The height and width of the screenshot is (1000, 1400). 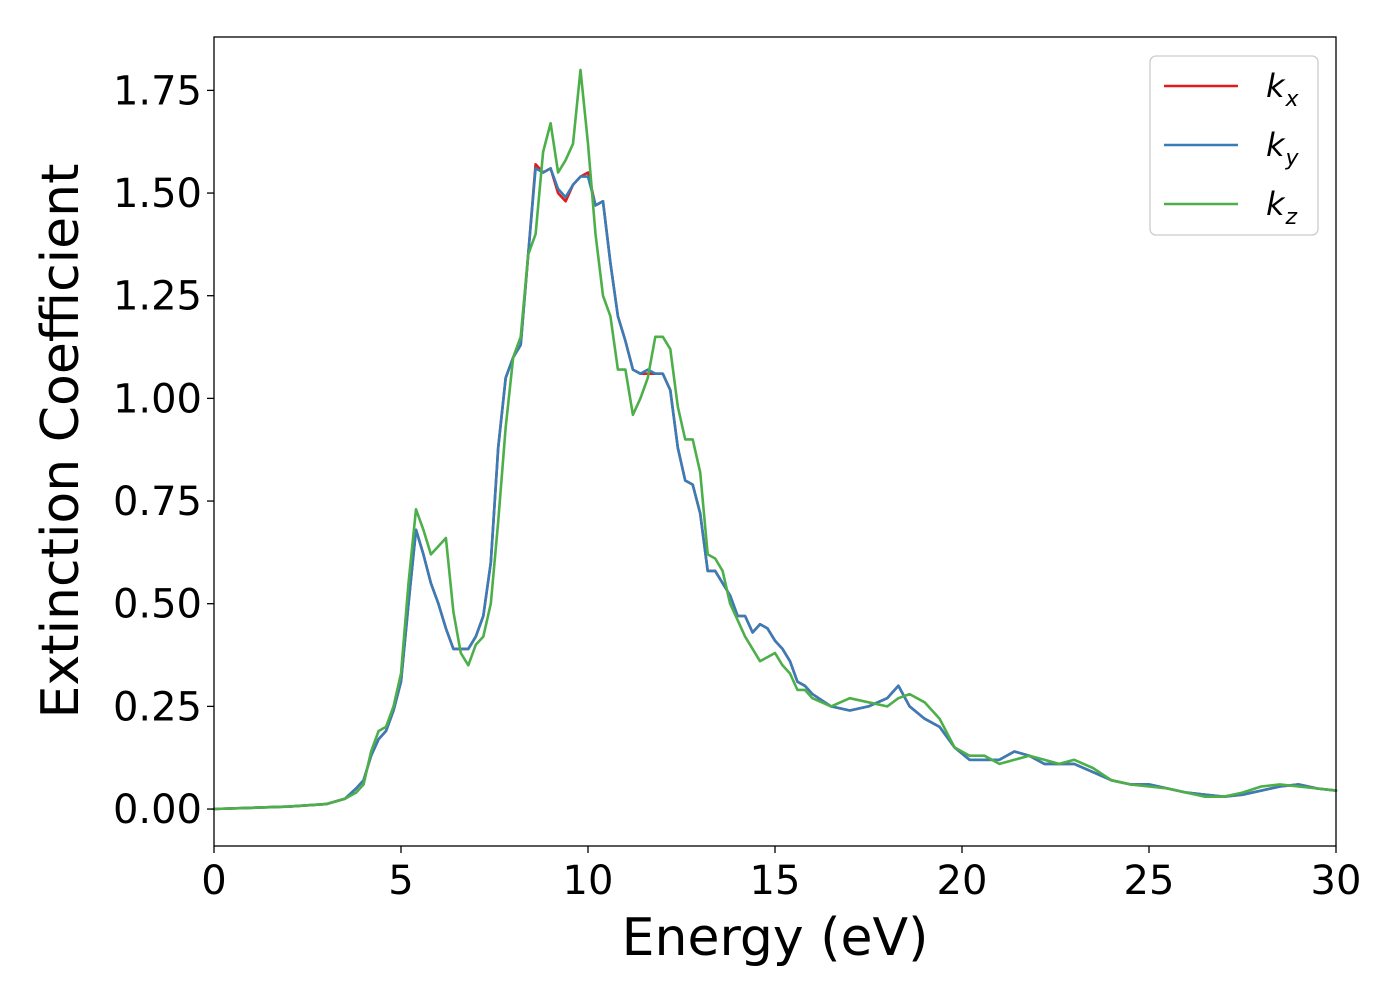 What do you see at coordinates (157, 707) in the screenshot?
I see `y-tick-label: 0.25` at bounding box center [157, 707].